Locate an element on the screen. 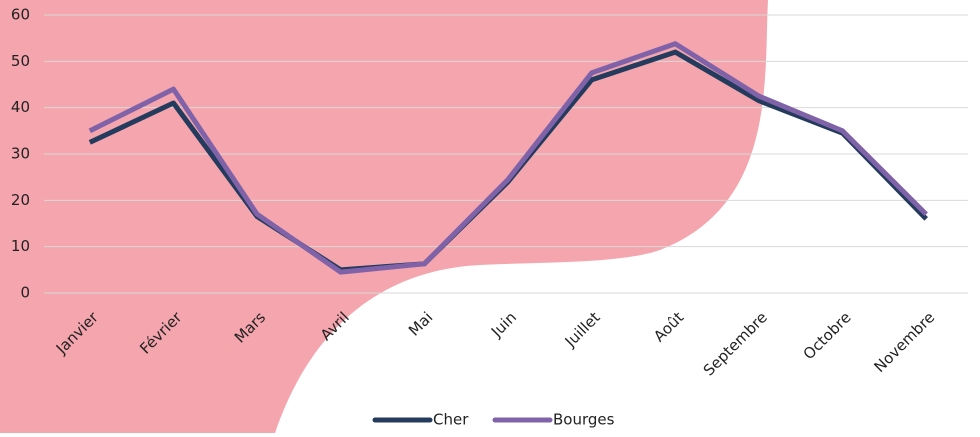  x-tick-label: Septembre is located at coordinates (735, 343).